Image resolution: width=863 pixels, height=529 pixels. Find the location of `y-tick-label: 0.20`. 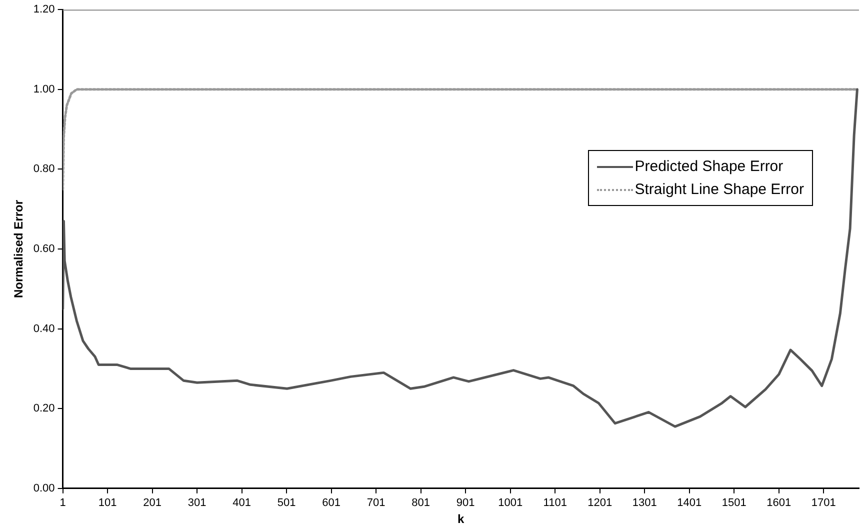

y-tick-label: 0.20 is located at coordinates (44, 408).